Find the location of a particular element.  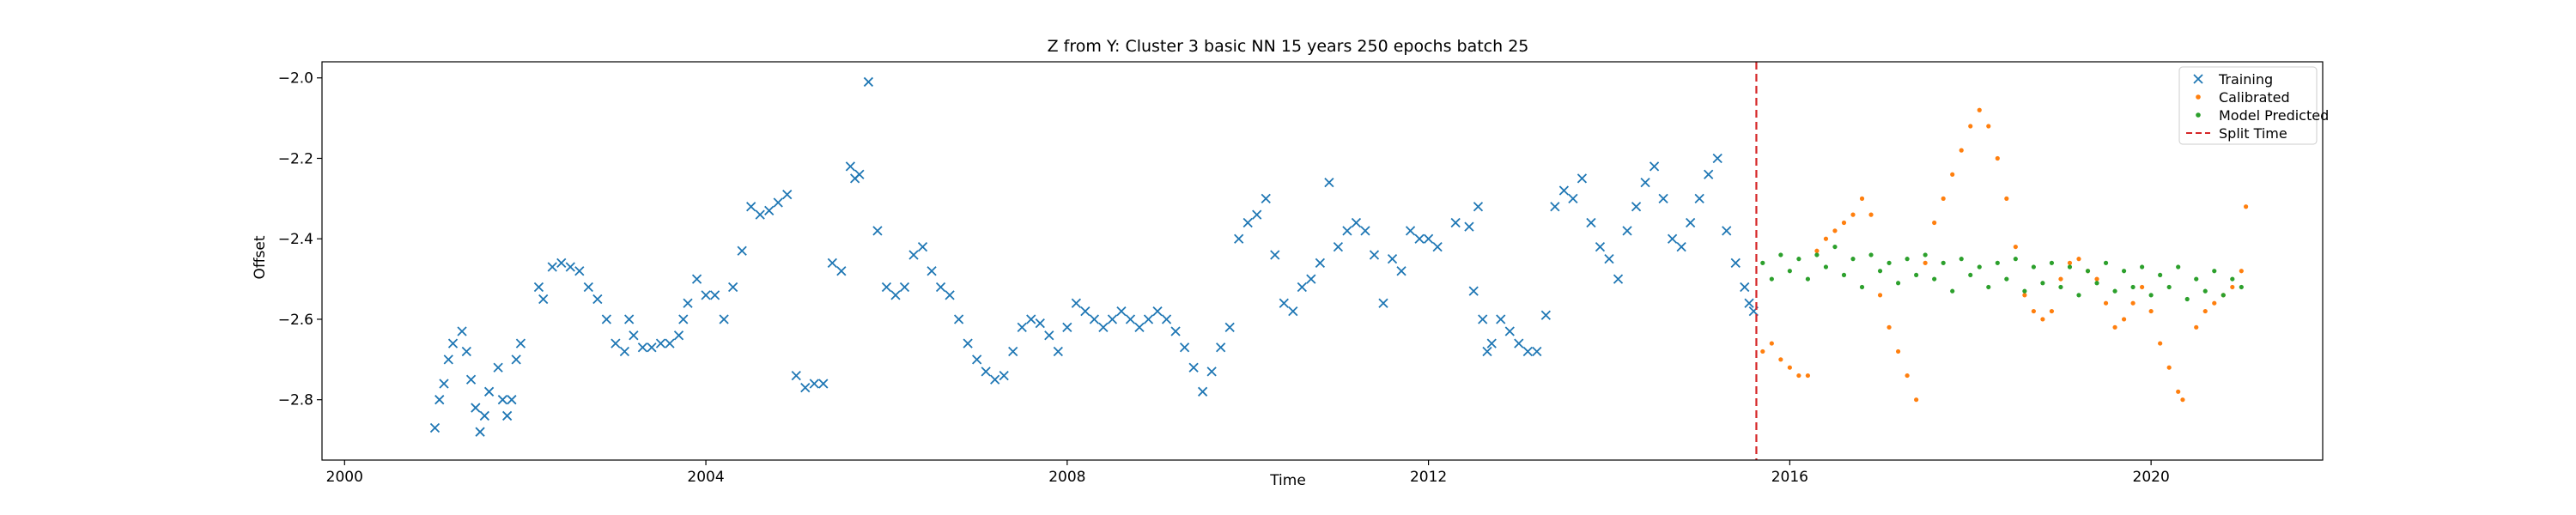

y-tick-label: −2.4 is located at coordinates (295, 239).